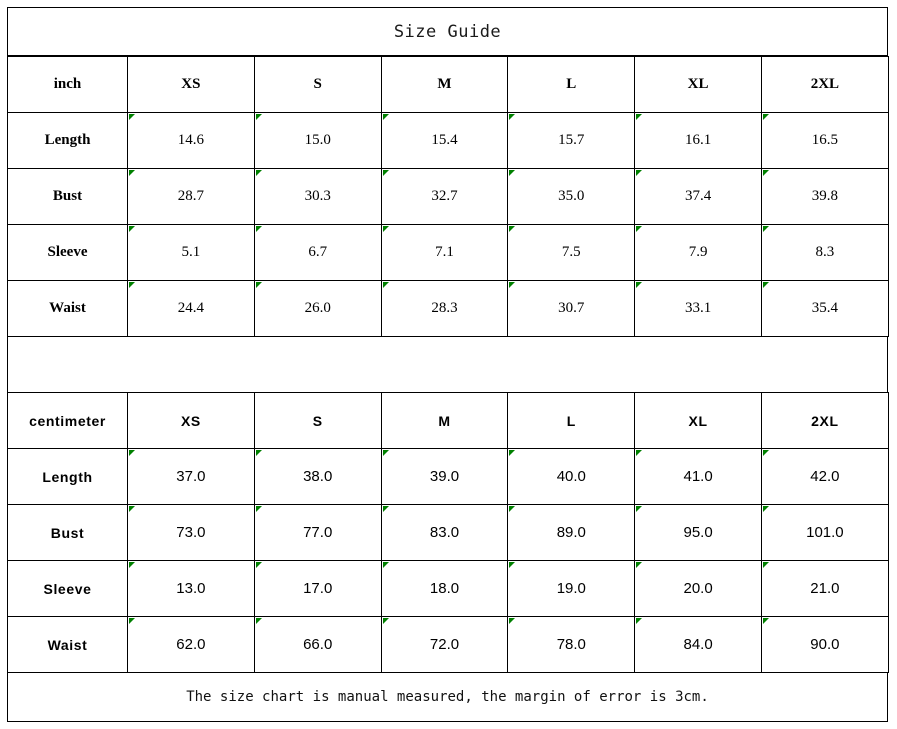 This screenshot has width=897, height=729. What do you see at coordinates (824, 644) in the screenshot?
I see `cell-waist-2xl: 90.0` at bounding box center [824, 644].